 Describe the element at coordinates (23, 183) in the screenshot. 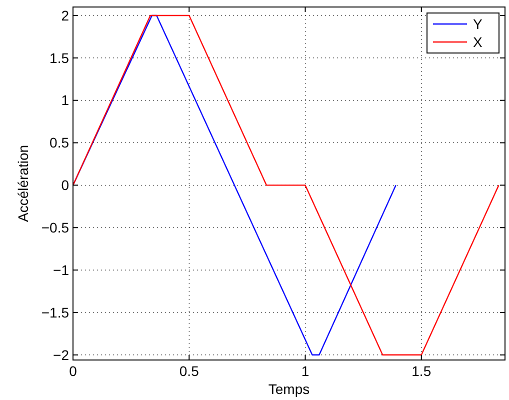

I see `y-axis-title: Accélération` at that location.